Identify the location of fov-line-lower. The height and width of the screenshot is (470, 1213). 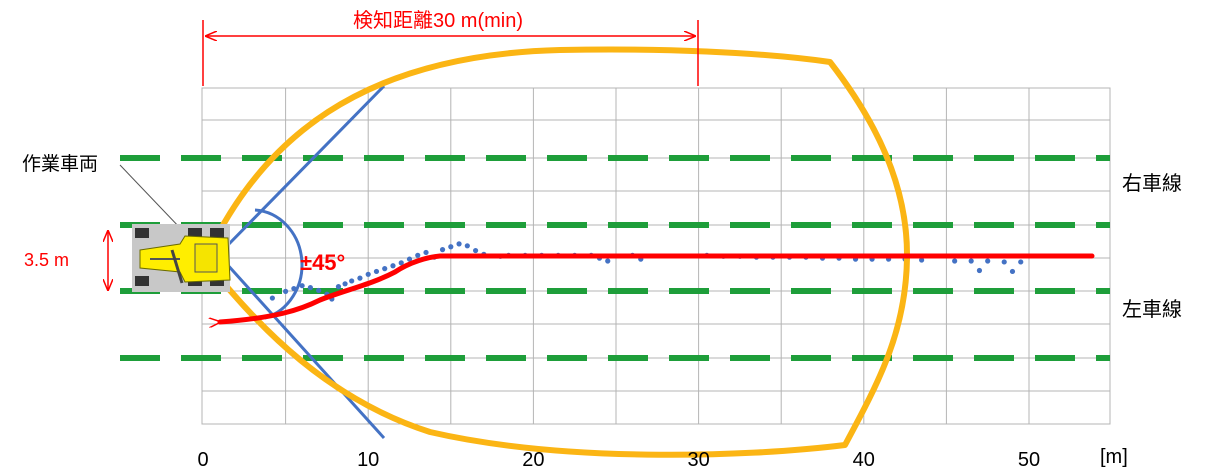
(304, 350).